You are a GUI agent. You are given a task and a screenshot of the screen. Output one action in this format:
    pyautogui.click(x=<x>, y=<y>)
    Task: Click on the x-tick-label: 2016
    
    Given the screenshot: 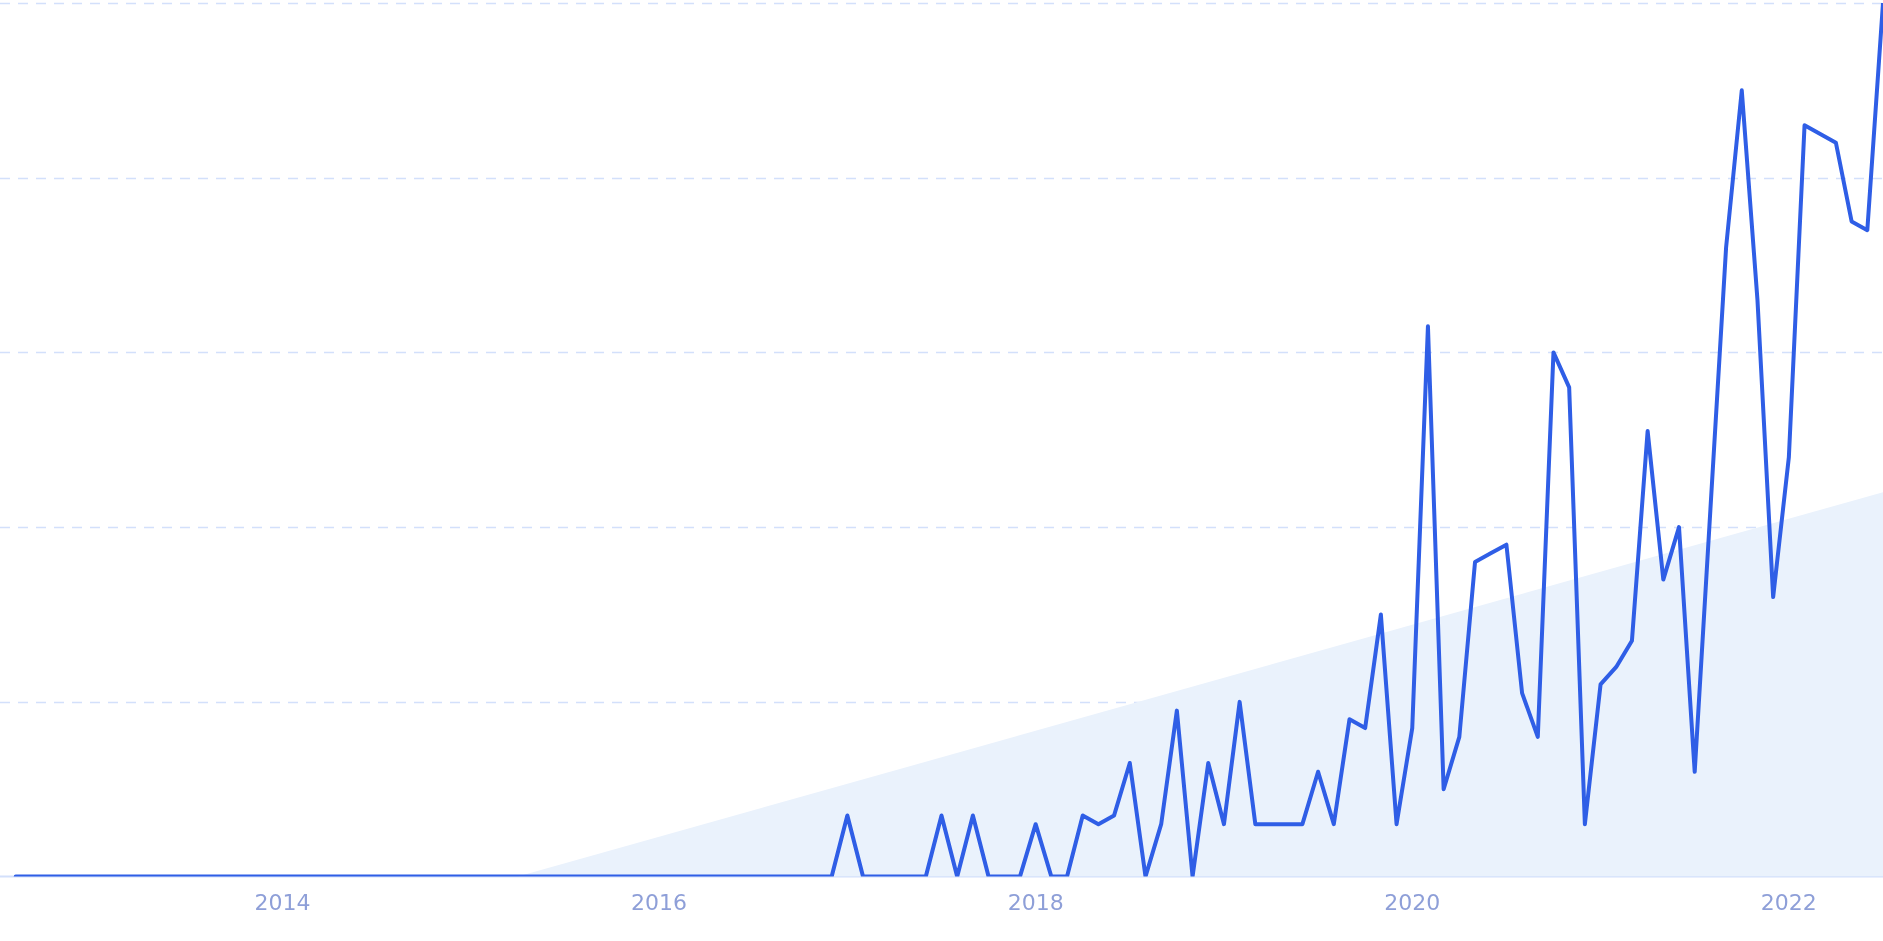 What is the action you would take?
    pyautogui.click(x=659, y=902)
    